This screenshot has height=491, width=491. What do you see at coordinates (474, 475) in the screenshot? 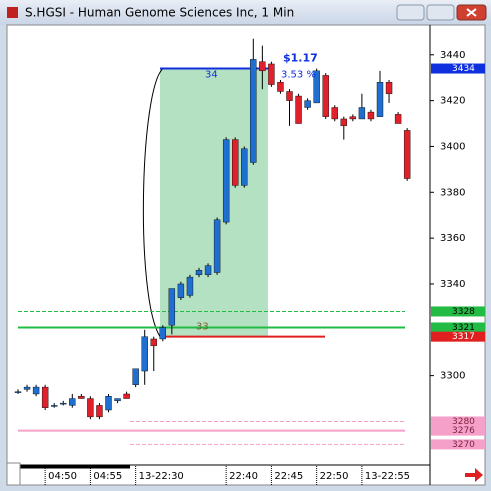
I see `scroll-arrow` at bounding box center [474, 475].